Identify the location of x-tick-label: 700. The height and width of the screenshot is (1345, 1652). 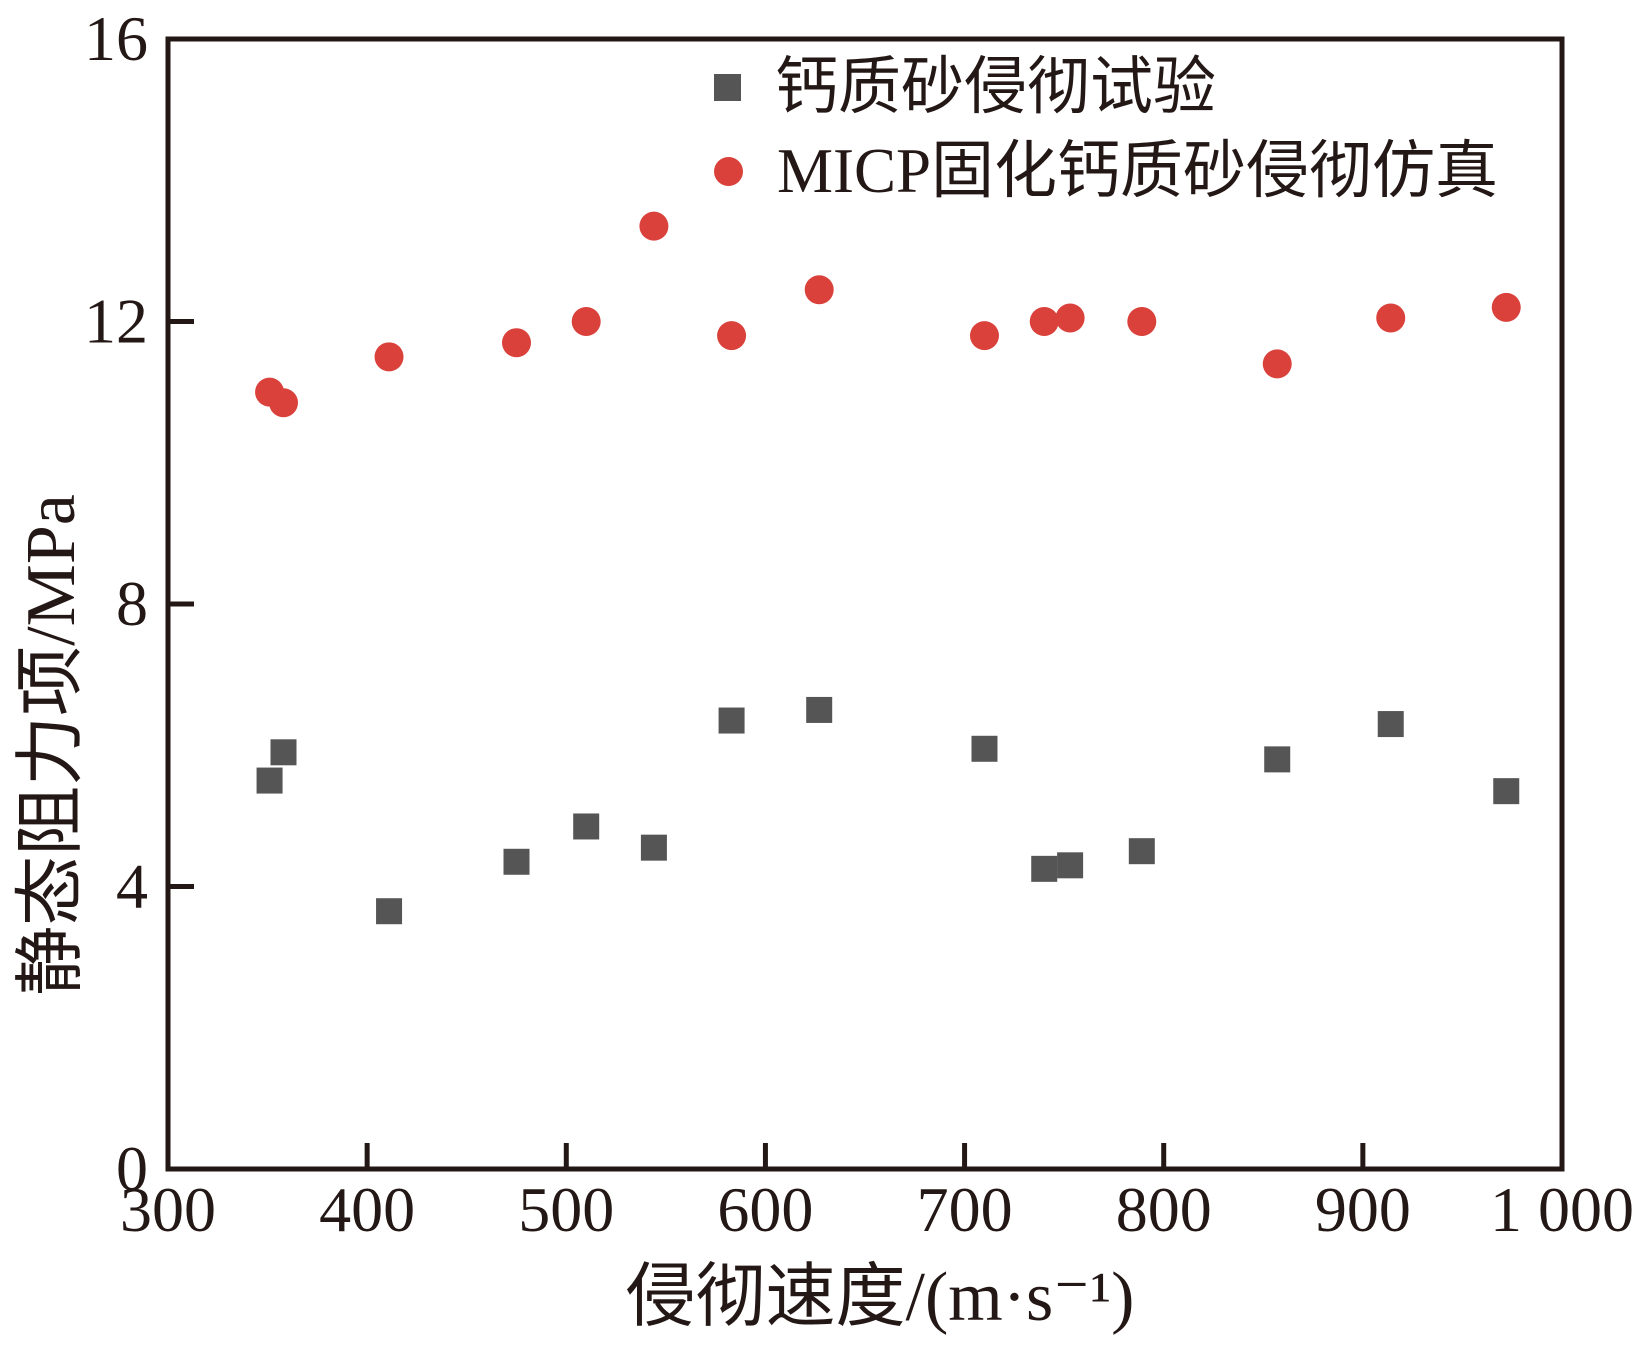
(965, 1209).